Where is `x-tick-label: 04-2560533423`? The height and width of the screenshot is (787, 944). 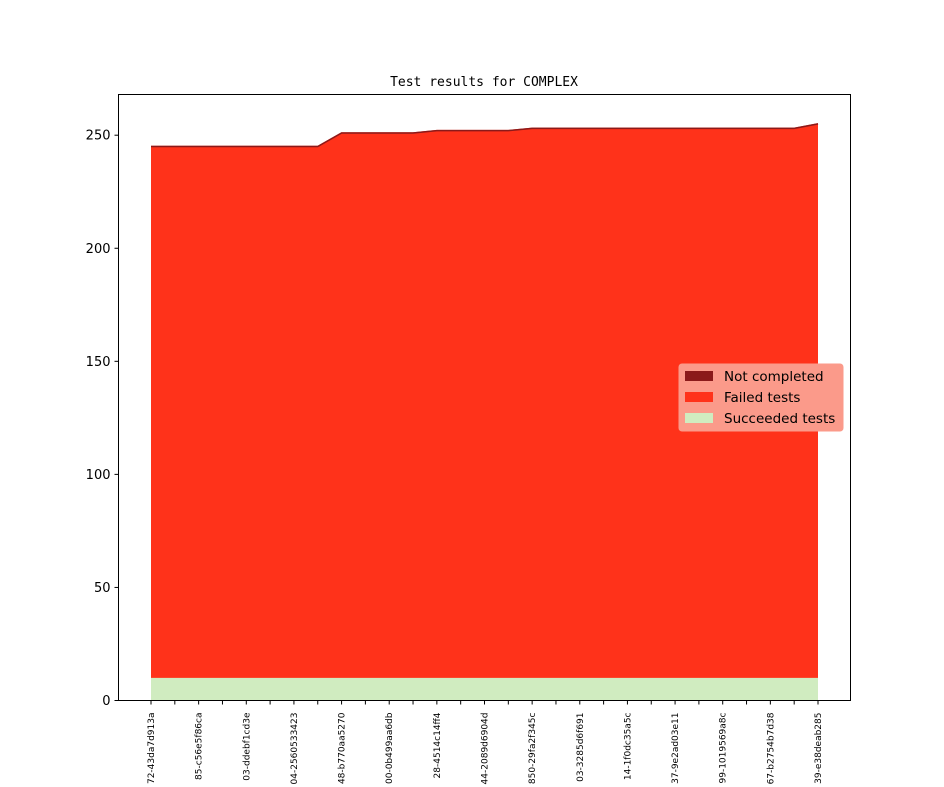 x-tick-label: 04-2560533423 is located at coordinates (295, 749).